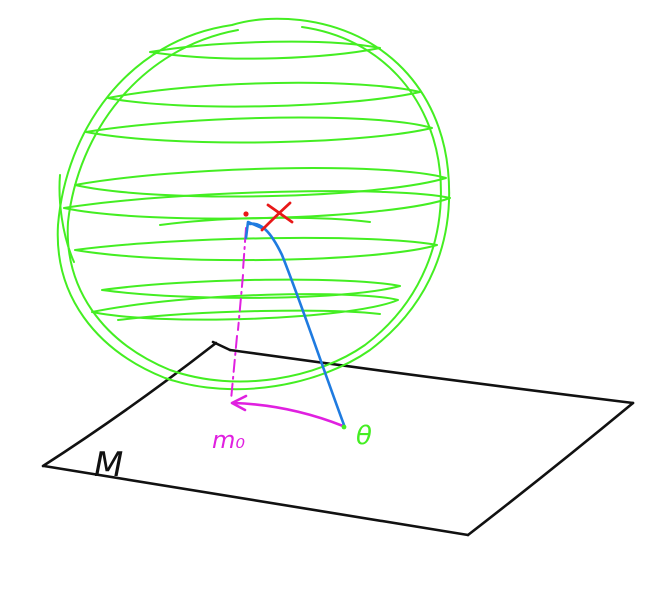  Describe the element at coordinates (277, 216) in the screenshot. I see `x-label` at that location.